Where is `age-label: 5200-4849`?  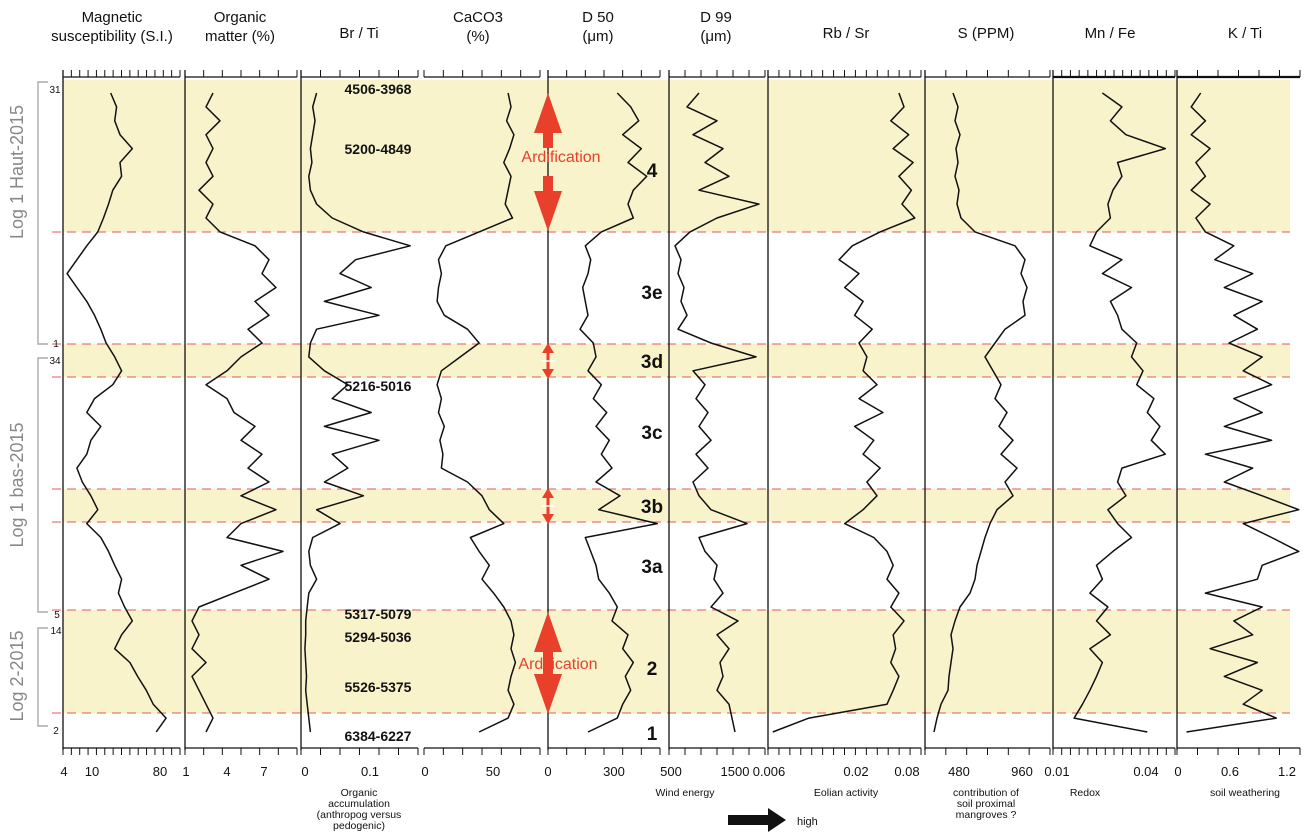 age-label: 5200-4849 is located at coordinates (378, 149).